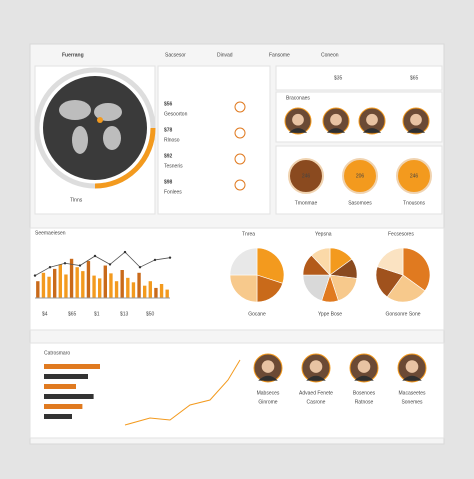 The height and width of the screenshot is (479, 474). What do you see at coordinates (173, 192) in the screenshot?
I see `stat-label: Fonlees` at bounding box center [173, 192].